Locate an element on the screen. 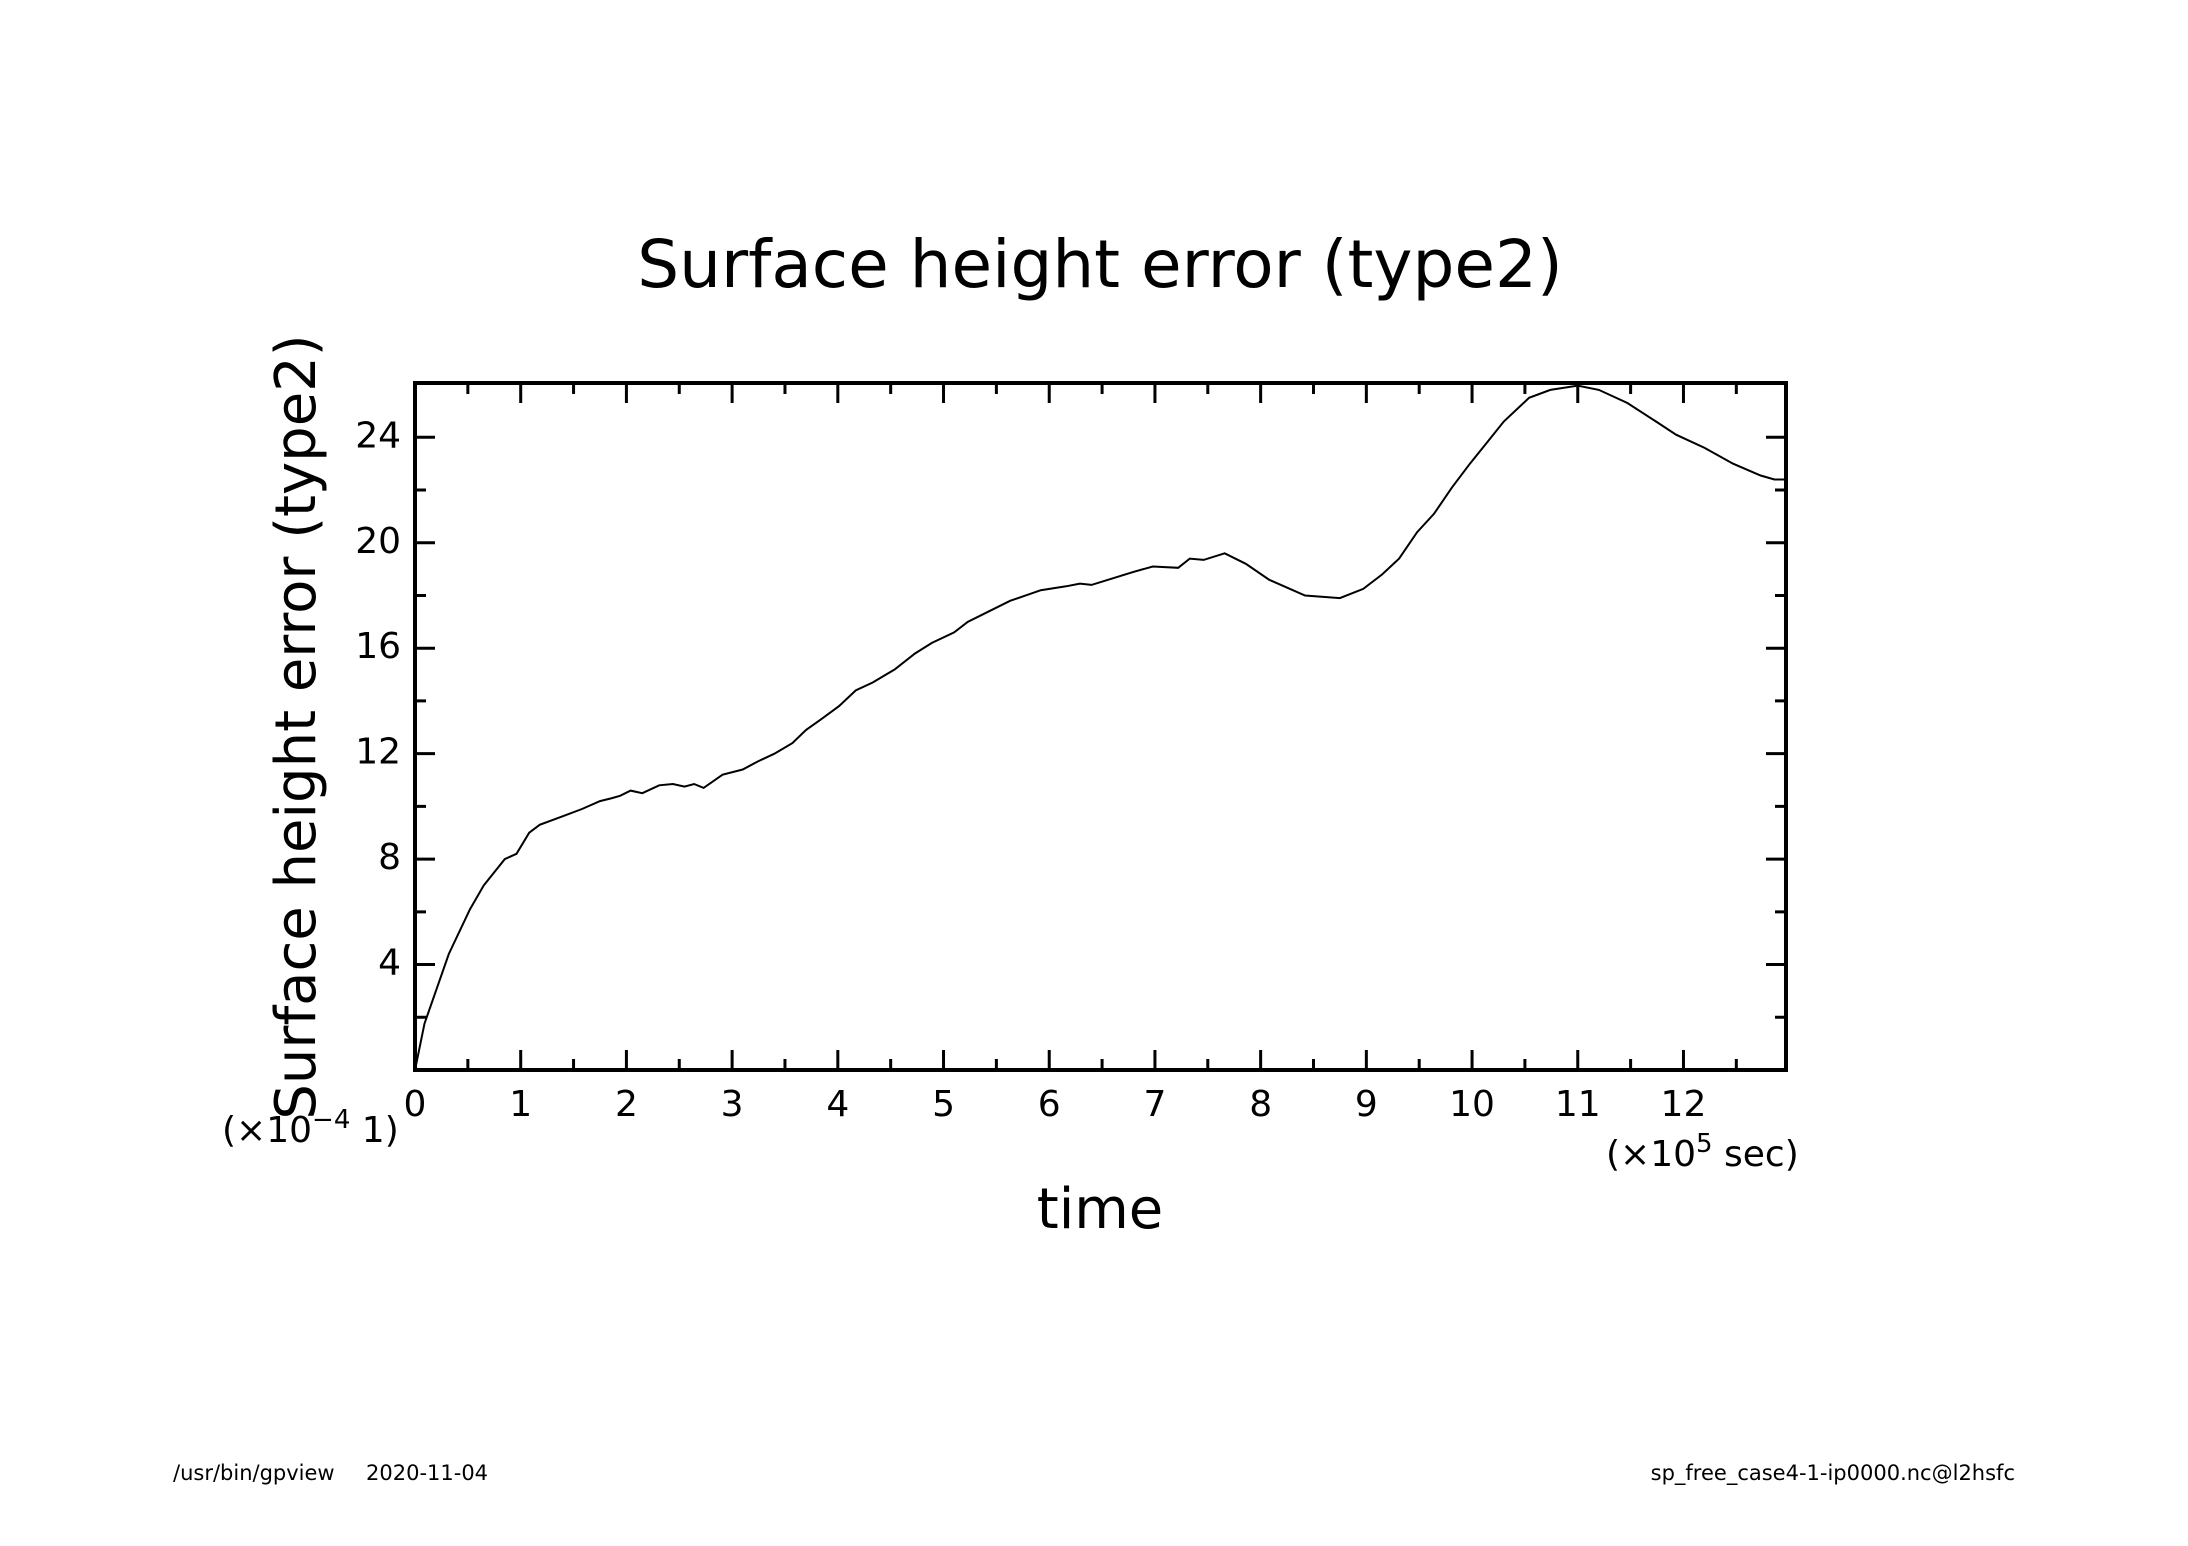 The height and width of the screenshot is (1546, 2188). y-multiplier: (×10−4 1) is located at coordinates (310, 1128).